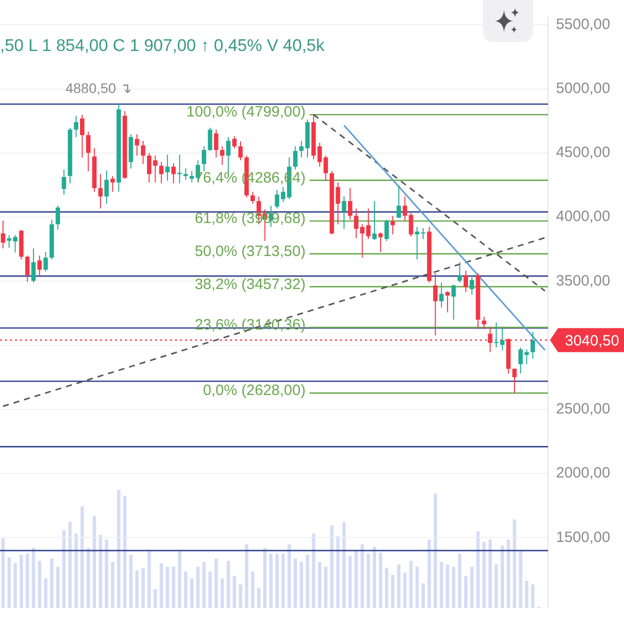 This screenshot has width=624, height=624. I want to click on y-tick-label: 5000,00, so click(583, 88).